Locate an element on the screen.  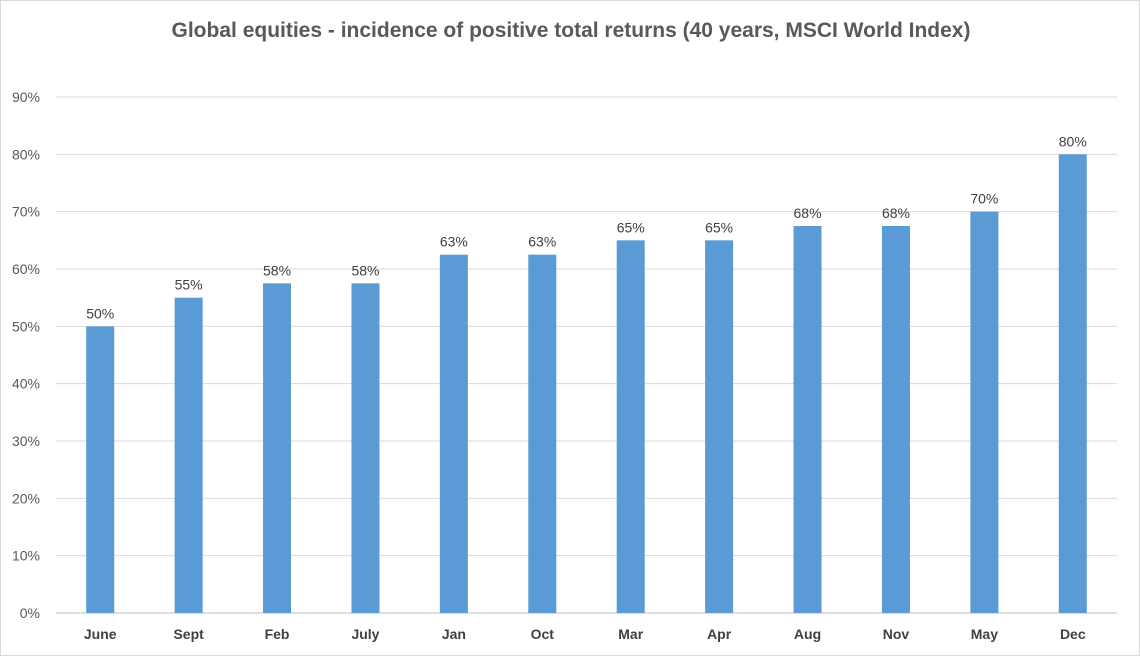
y-tick-label: 10% is located at coordinates (26, 556).